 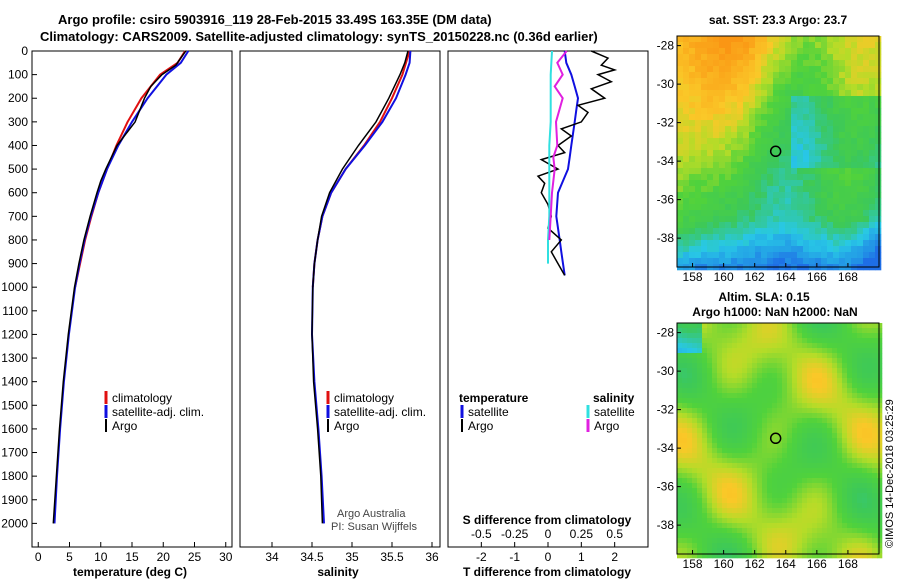 What do you see at coordinates (666, 200) in the screenshot?
I see `map-y-tick-label: -36` at bounding box center [666, 200].